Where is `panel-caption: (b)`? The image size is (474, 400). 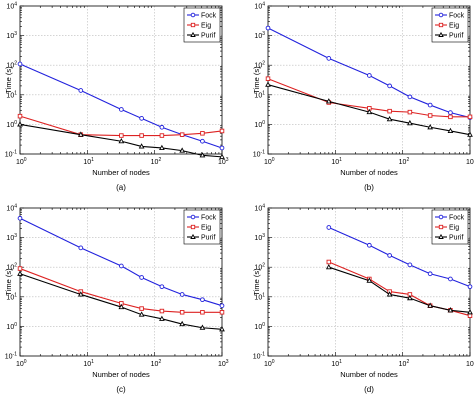
panel-caption: (b) is located at coordinates (369, 187).